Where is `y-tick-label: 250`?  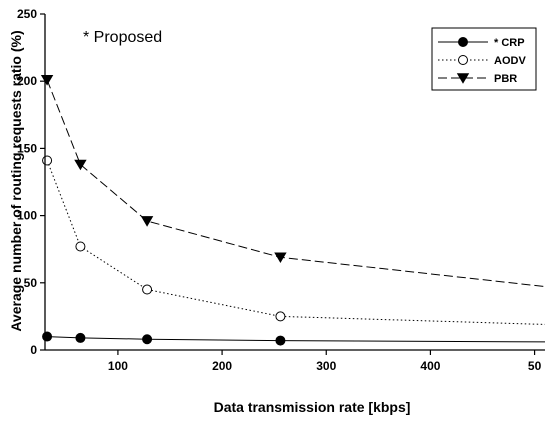 y-tick-label: 250 is located at coordinates (27, 14).